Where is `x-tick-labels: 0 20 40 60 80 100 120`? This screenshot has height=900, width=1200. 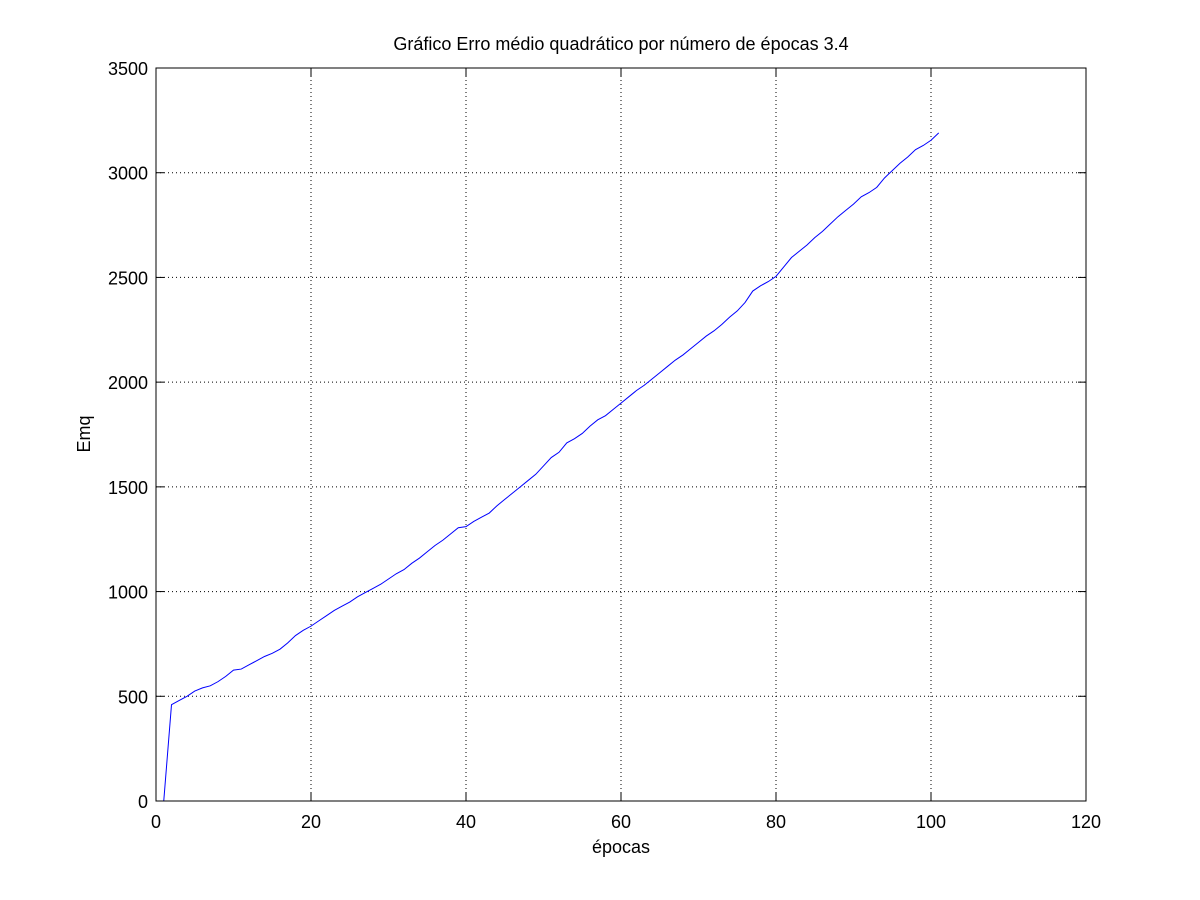 x-tick-labels: 0 20 40 60 80 100 120 is located at coordinates (626, 822).